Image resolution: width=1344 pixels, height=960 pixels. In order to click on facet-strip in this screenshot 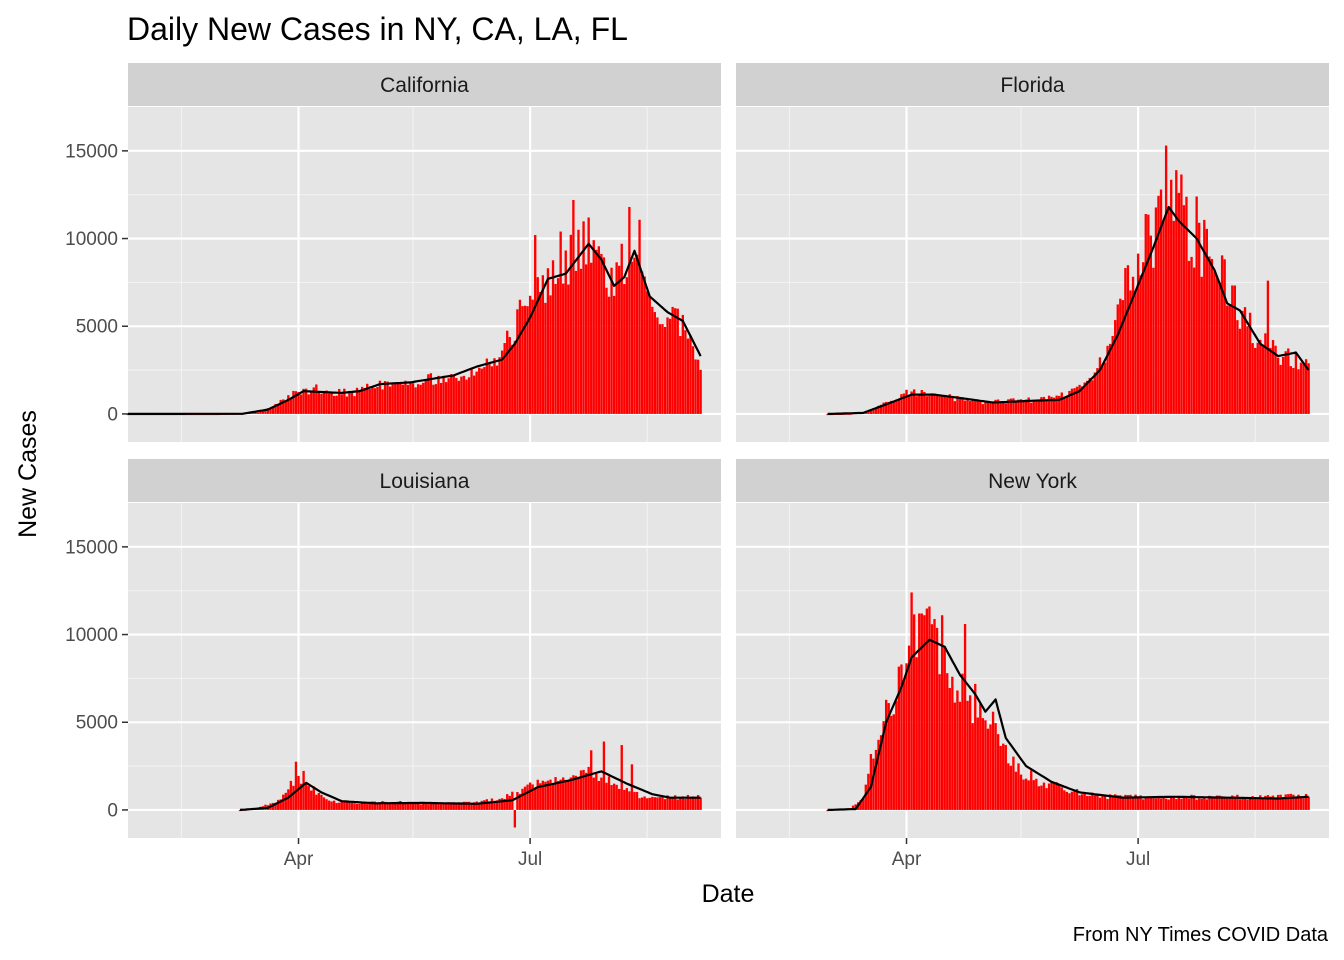, I will do `click(424, 84)`.